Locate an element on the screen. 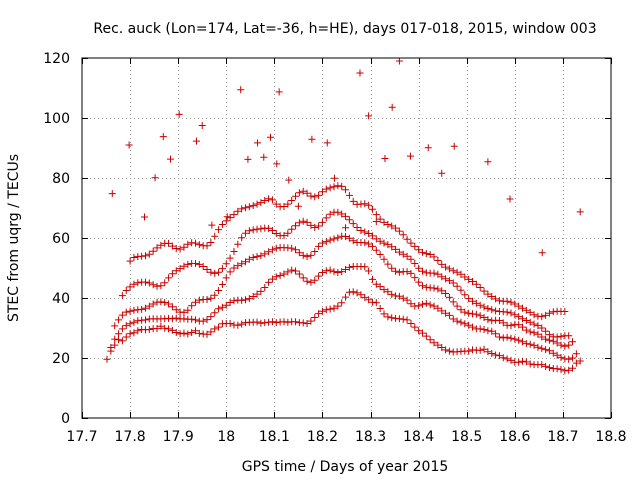 This screenshot has height=480, width=640. x-tick-label: 18 is located at coordinates (226, 437).